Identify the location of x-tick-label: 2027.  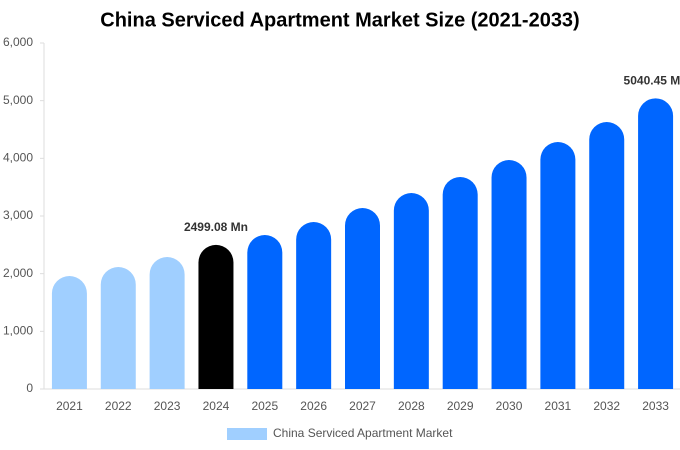
(362, 406).